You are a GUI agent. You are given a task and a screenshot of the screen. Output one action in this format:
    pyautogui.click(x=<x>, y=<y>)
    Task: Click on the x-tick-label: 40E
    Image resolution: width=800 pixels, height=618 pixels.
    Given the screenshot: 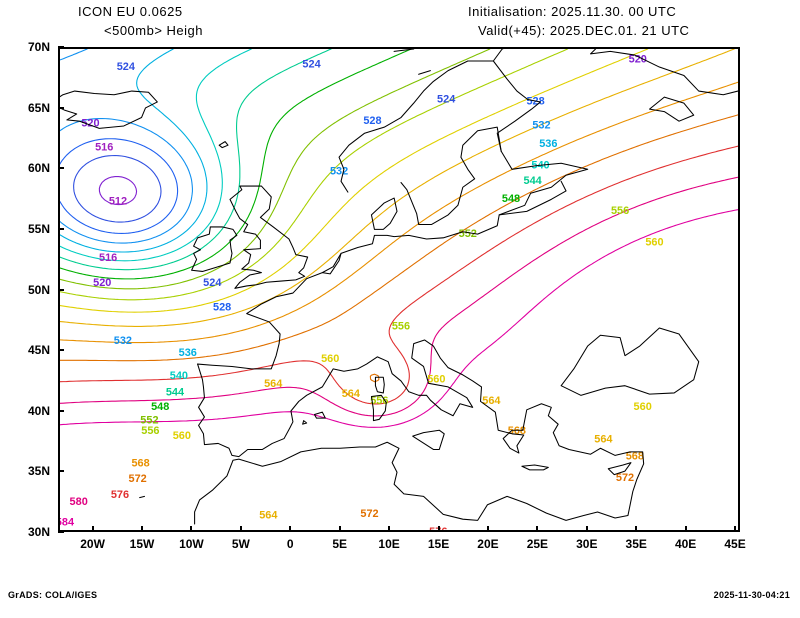 What is the action you would take?
    pyautogui.click(x=685, y=544)
    